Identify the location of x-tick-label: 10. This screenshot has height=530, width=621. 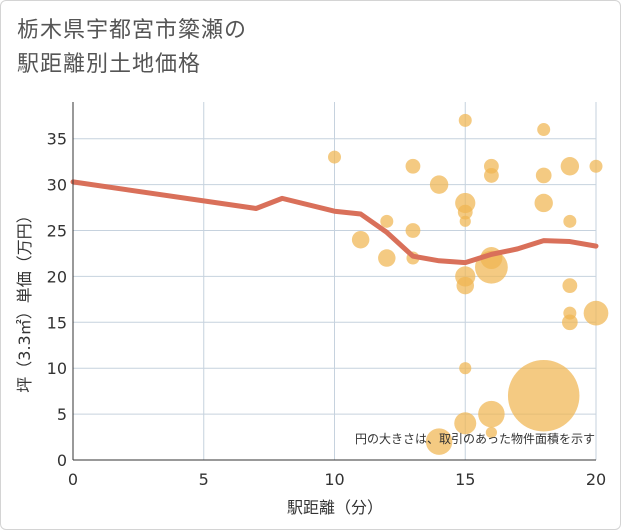
(334, 479).